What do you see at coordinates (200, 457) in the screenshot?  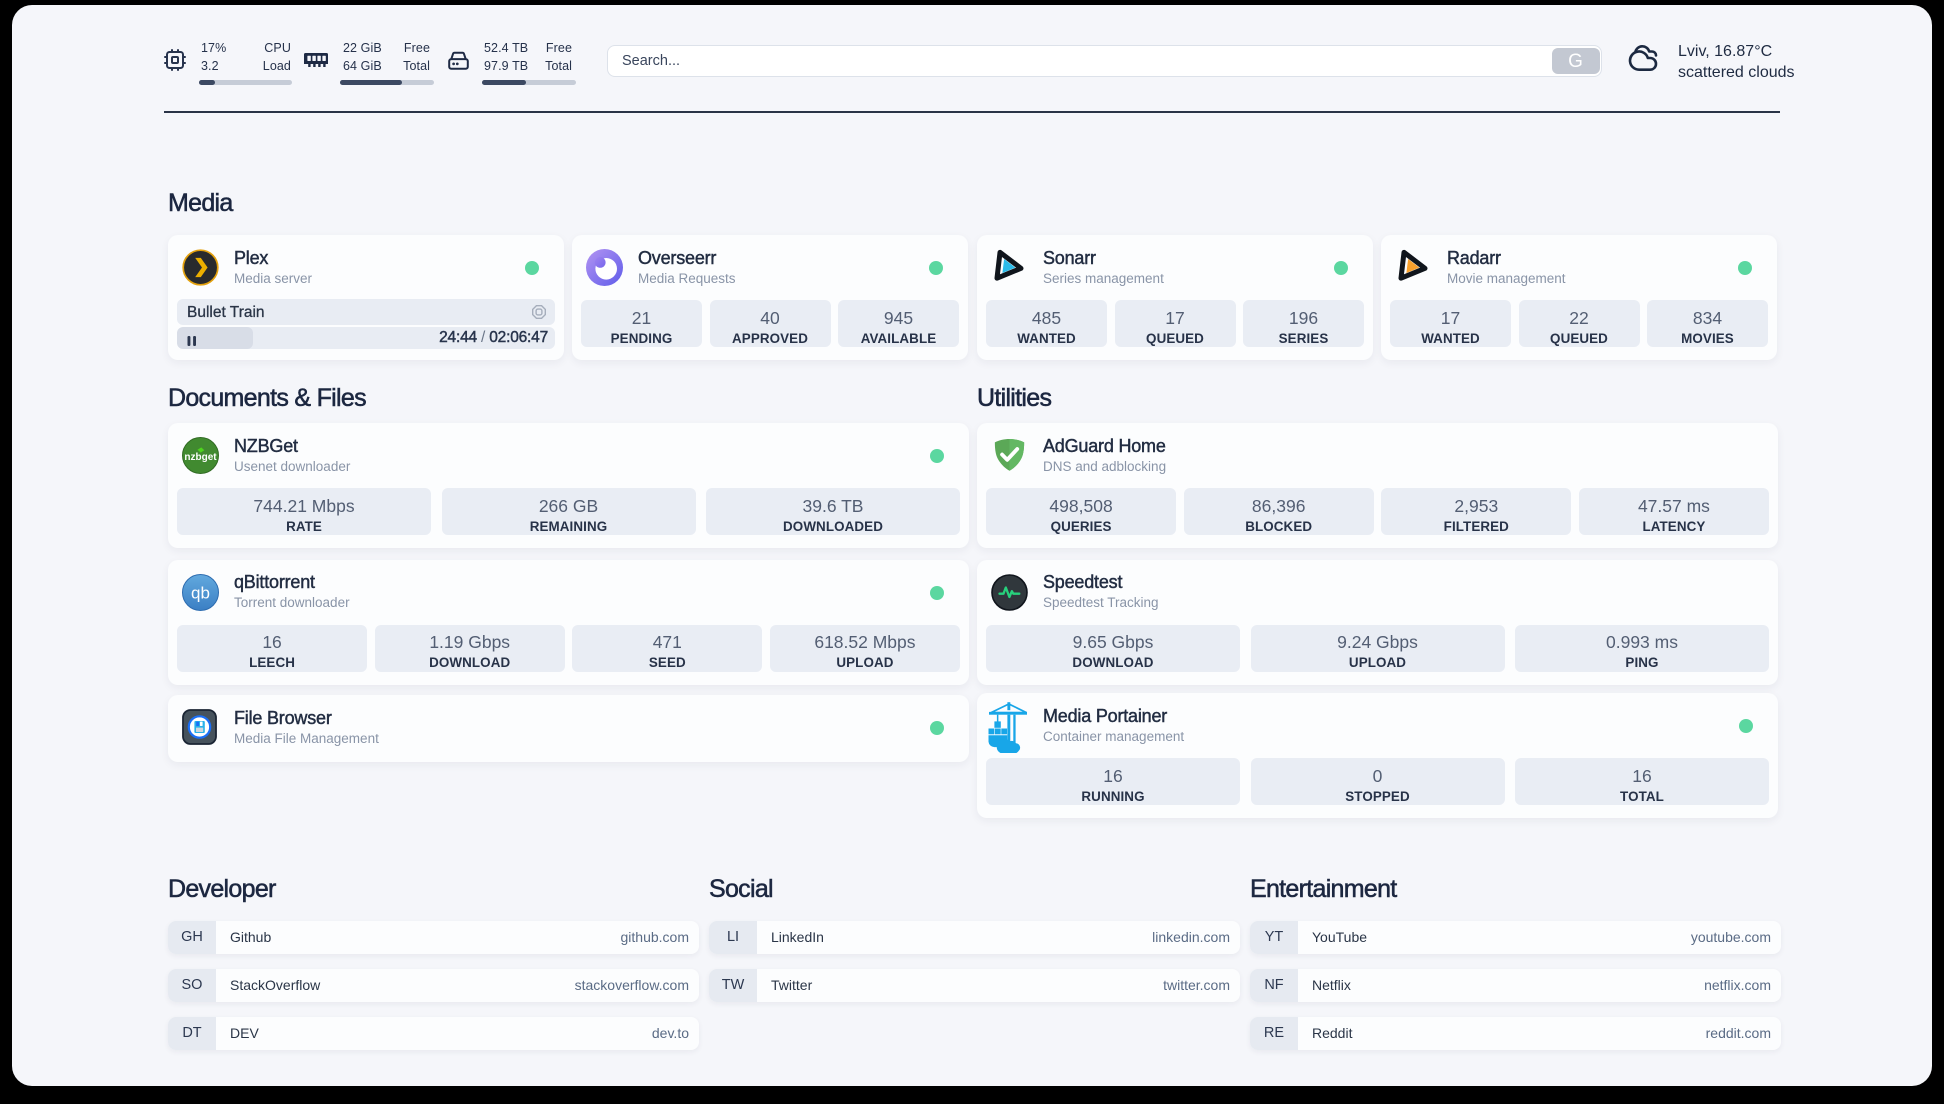 I see `svg-text: nzbget` at bounding box center [200, 457].